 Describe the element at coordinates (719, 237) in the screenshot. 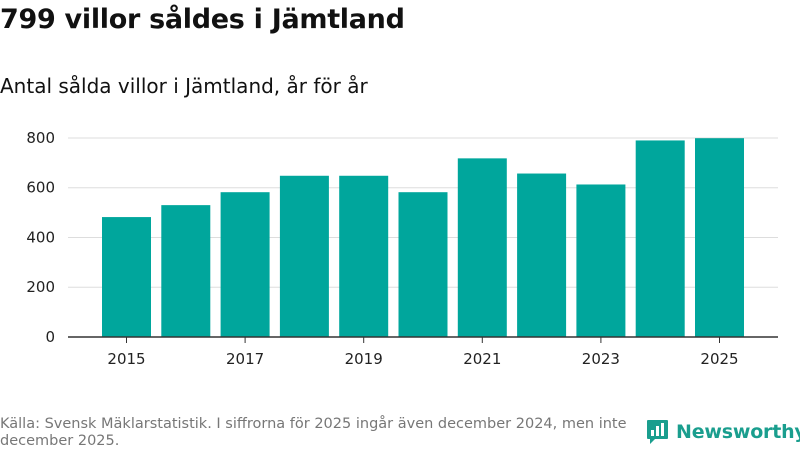

I see `bar-2025` at that location.